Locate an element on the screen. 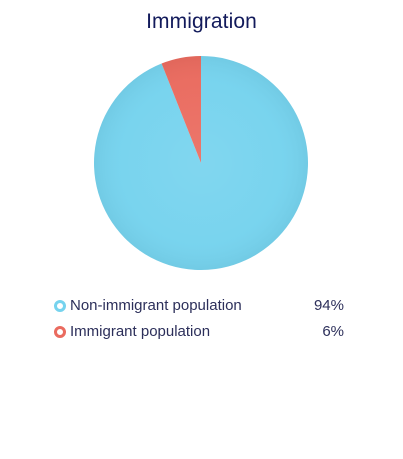 The image size is (403, 459). legend-item-immigrant: Immigrant population 6% is located at coordinates (200, 335).